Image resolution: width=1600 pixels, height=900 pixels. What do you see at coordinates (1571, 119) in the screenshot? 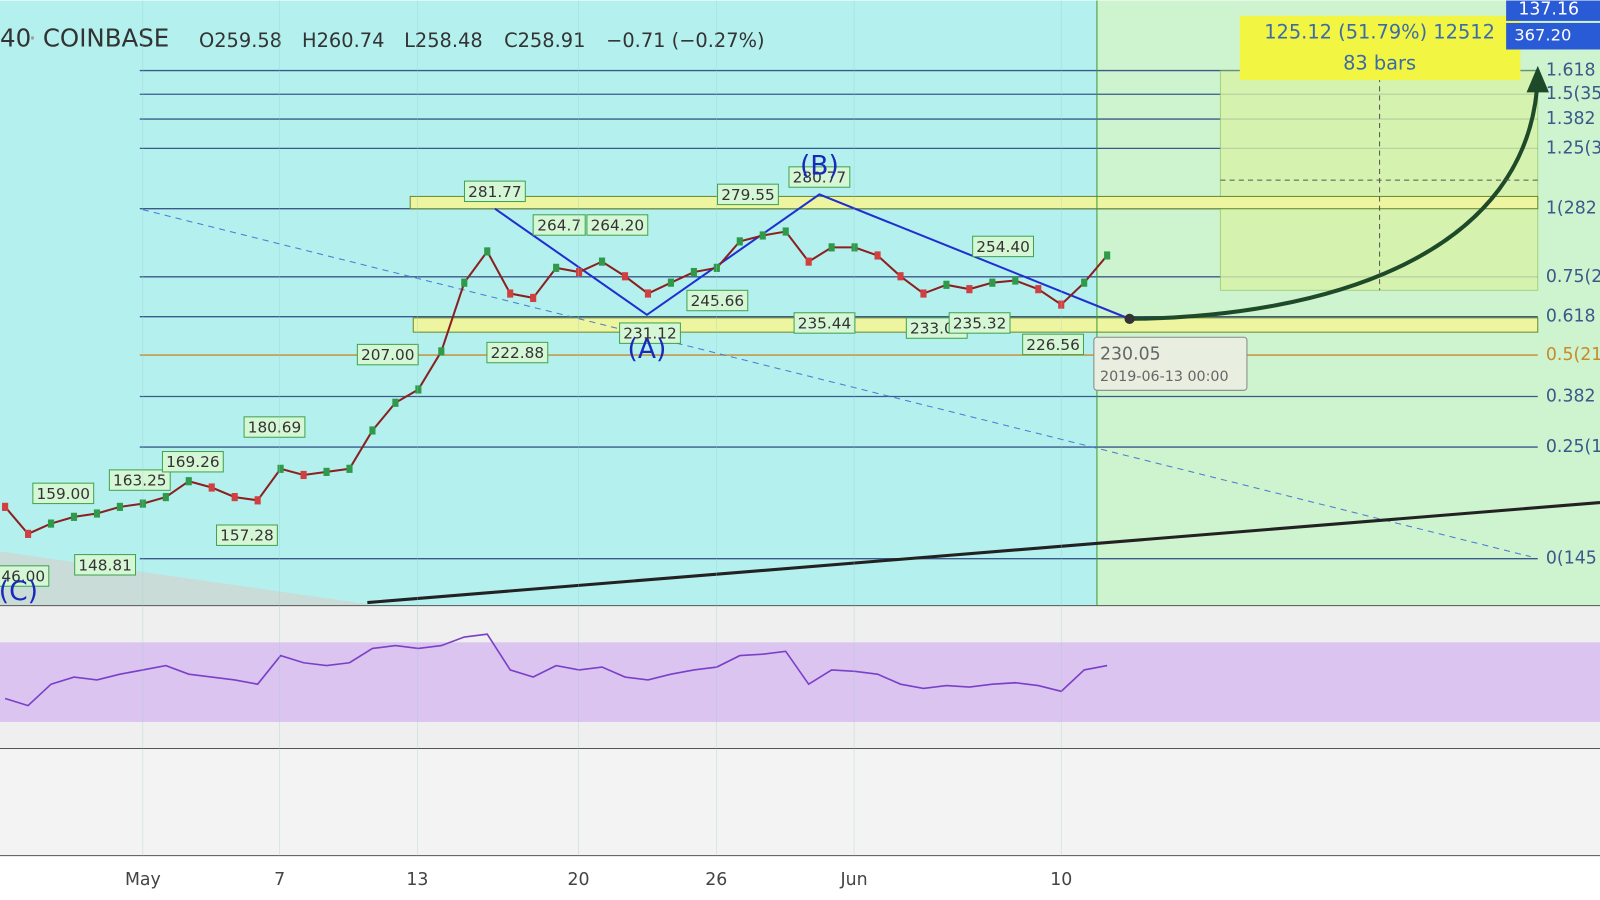
I see `fib-label: 1.382` at bounding box center [1571, 119].